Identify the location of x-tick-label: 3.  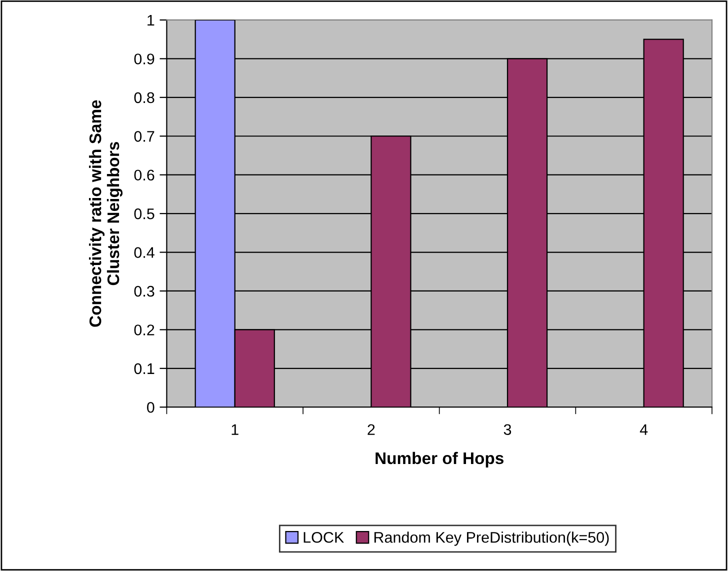
(508, 430).